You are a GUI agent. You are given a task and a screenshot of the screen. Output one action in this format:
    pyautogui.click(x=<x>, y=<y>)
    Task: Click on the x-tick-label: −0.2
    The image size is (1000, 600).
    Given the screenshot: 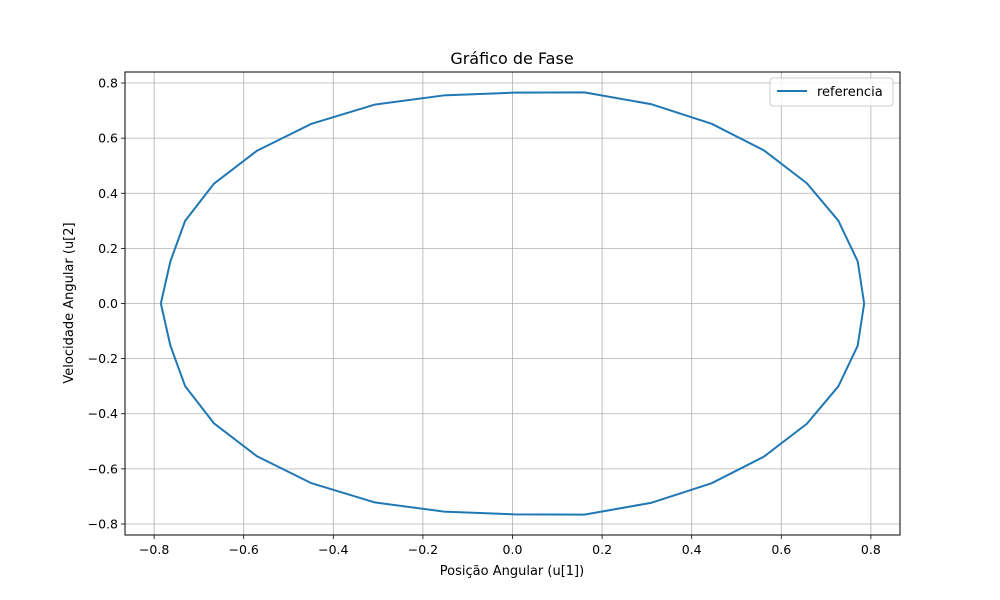 What is the action you would take?
    pyautogui.click(x=423, y=549)
    